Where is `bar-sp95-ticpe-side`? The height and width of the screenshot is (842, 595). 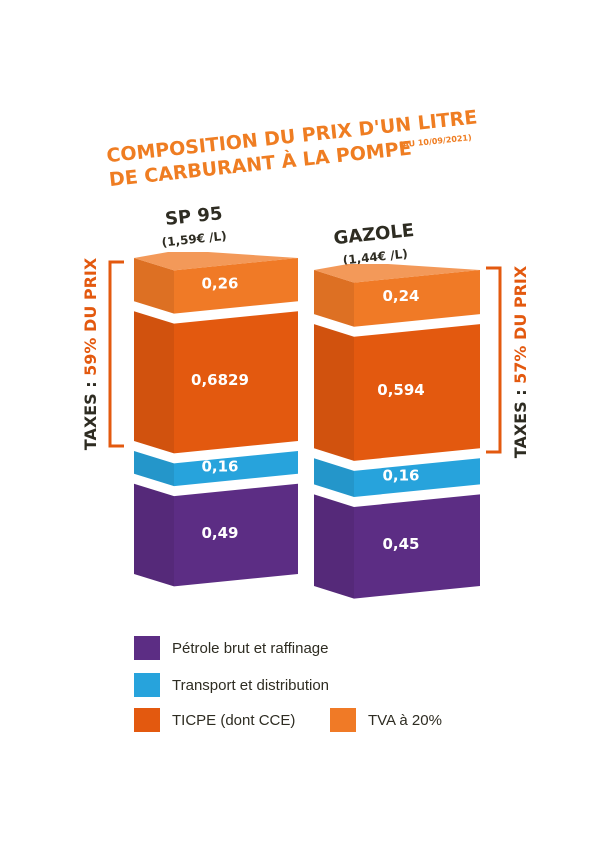 bar-sp95-ticpe-side is located at coordinates (236, 382).